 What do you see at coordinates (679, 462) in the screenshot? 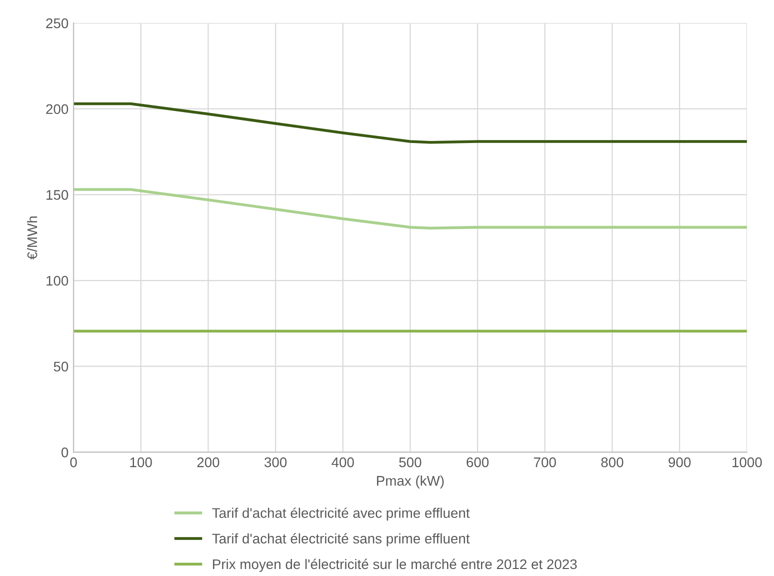
I see `x-tick-label: 900` at bounding box center [679, 462].